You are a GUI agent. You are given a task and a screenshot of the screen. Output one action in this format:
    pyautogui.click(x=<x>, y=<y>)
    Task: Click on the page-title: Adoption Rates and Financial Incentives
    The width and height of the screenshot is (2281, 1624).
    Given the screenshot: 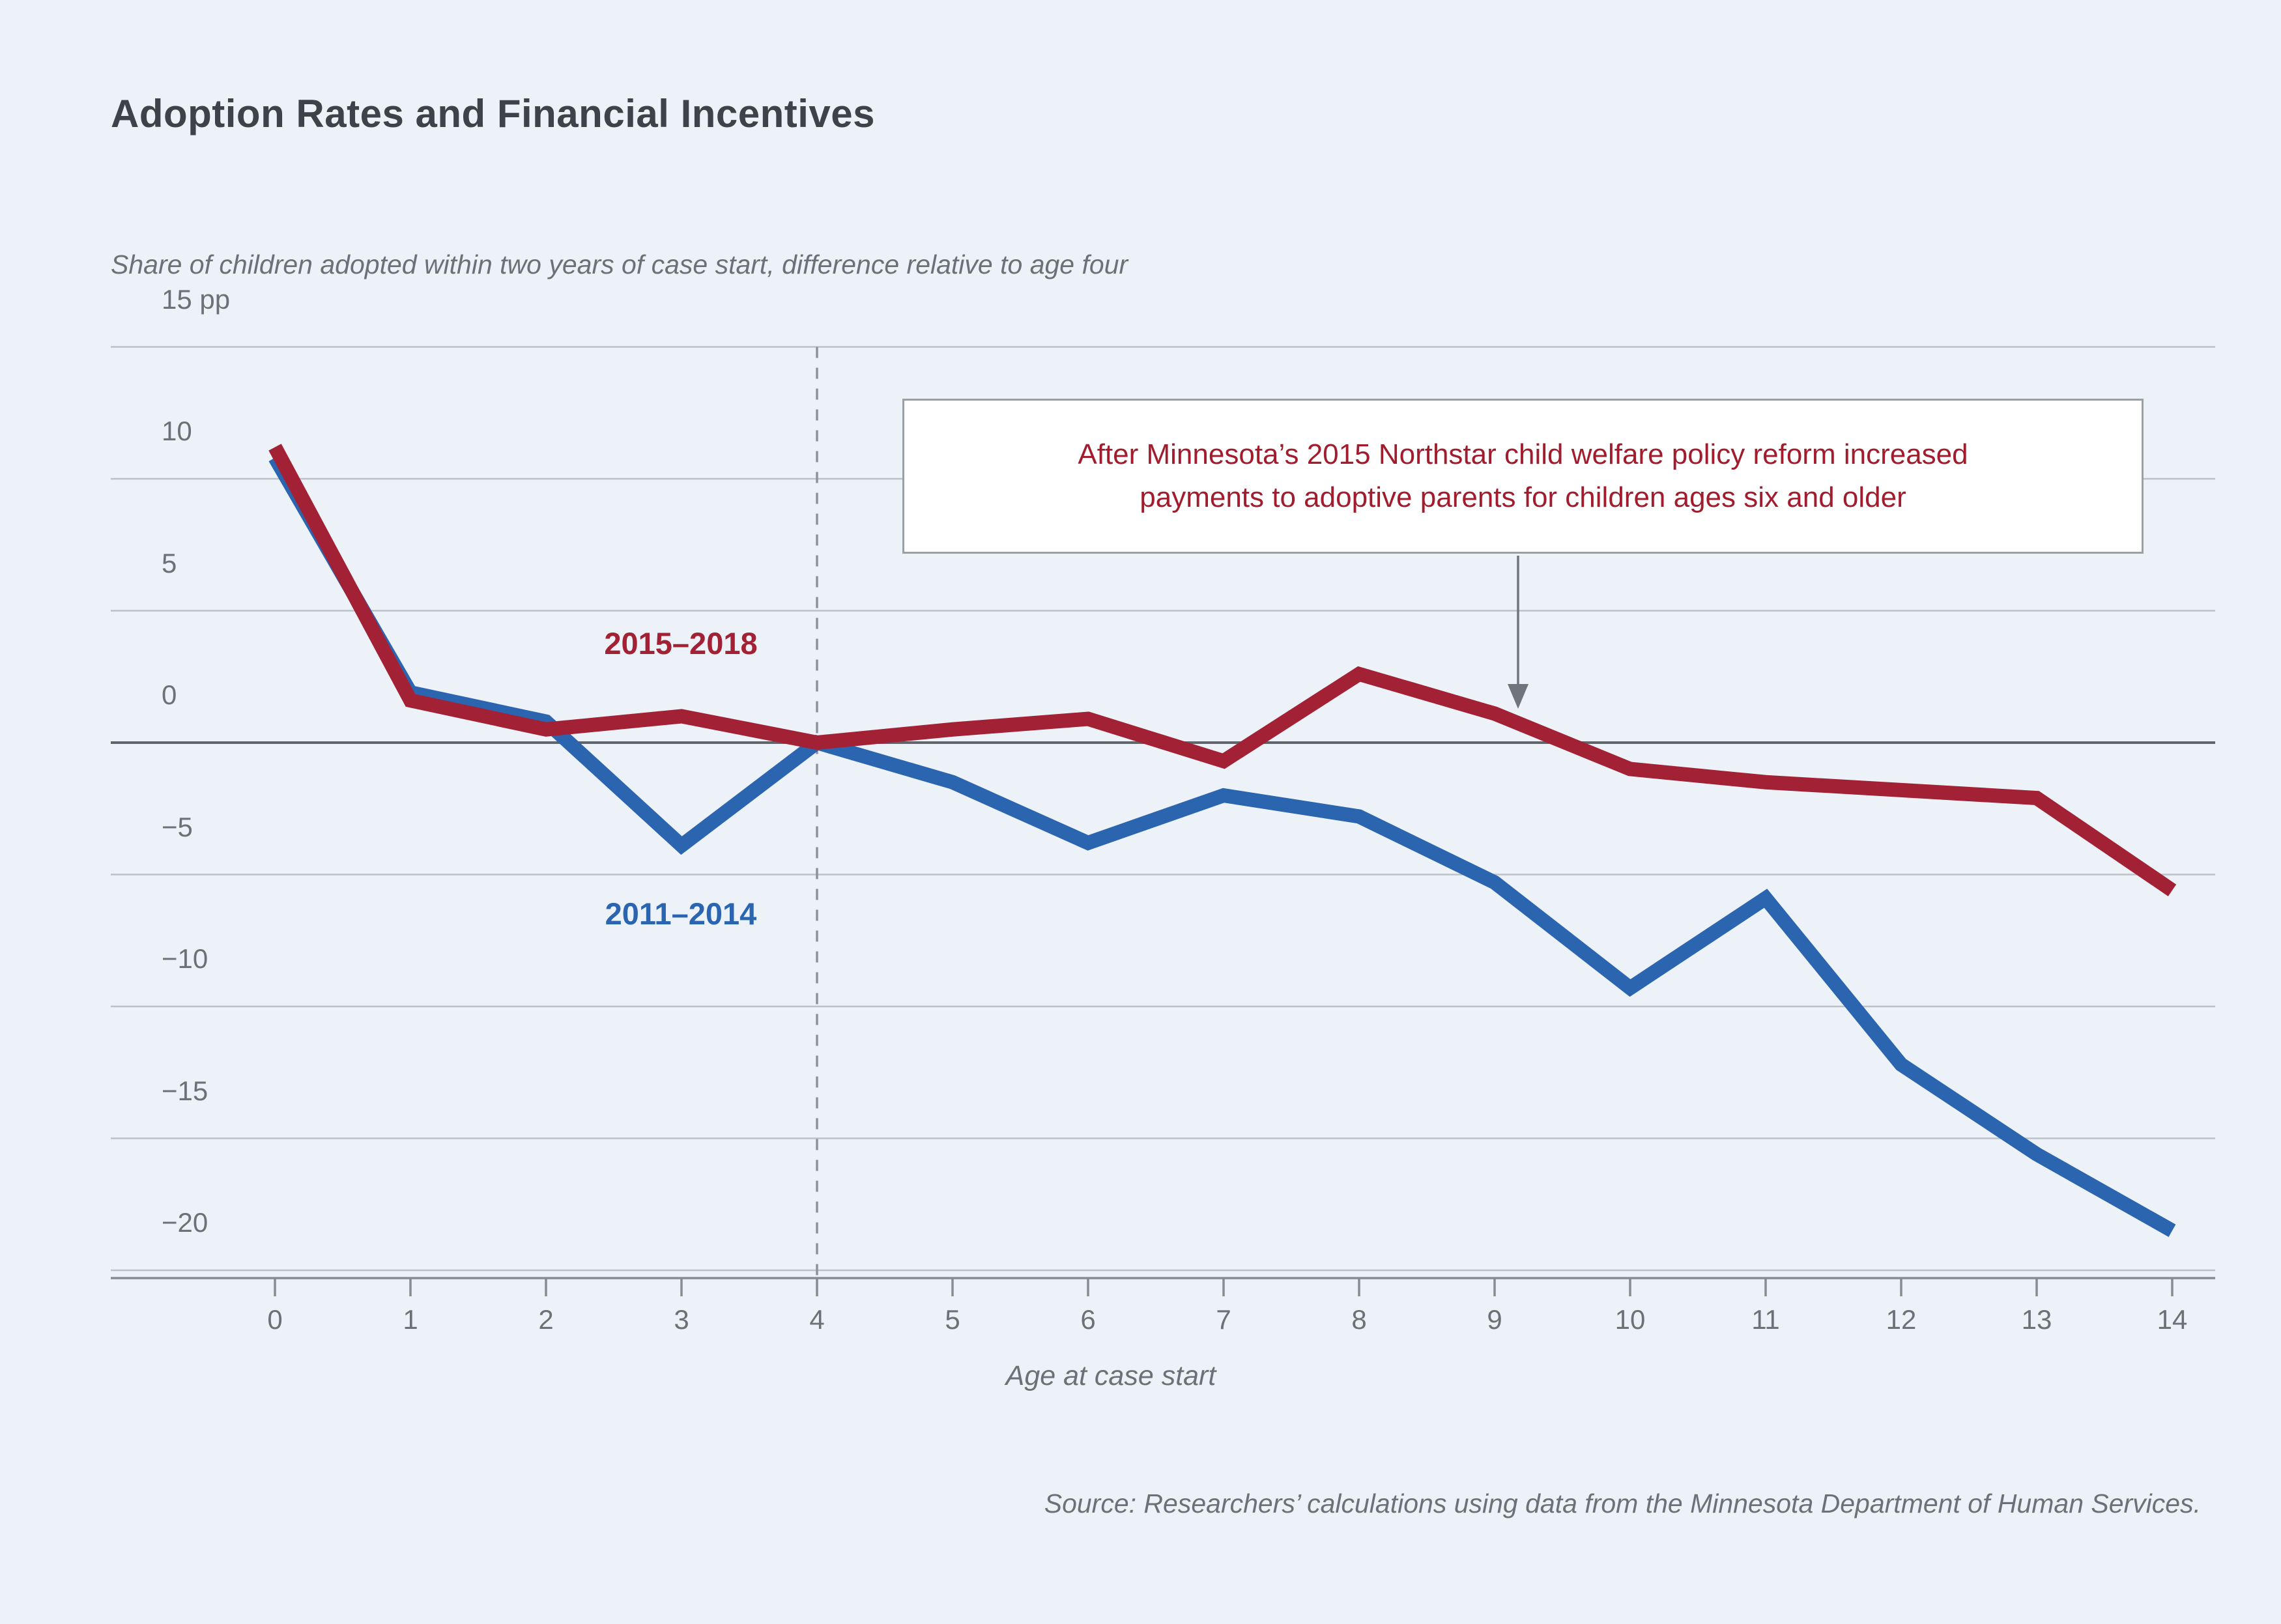 What is the action you would take?
    pyautogui.click(x=493, y=113)
    